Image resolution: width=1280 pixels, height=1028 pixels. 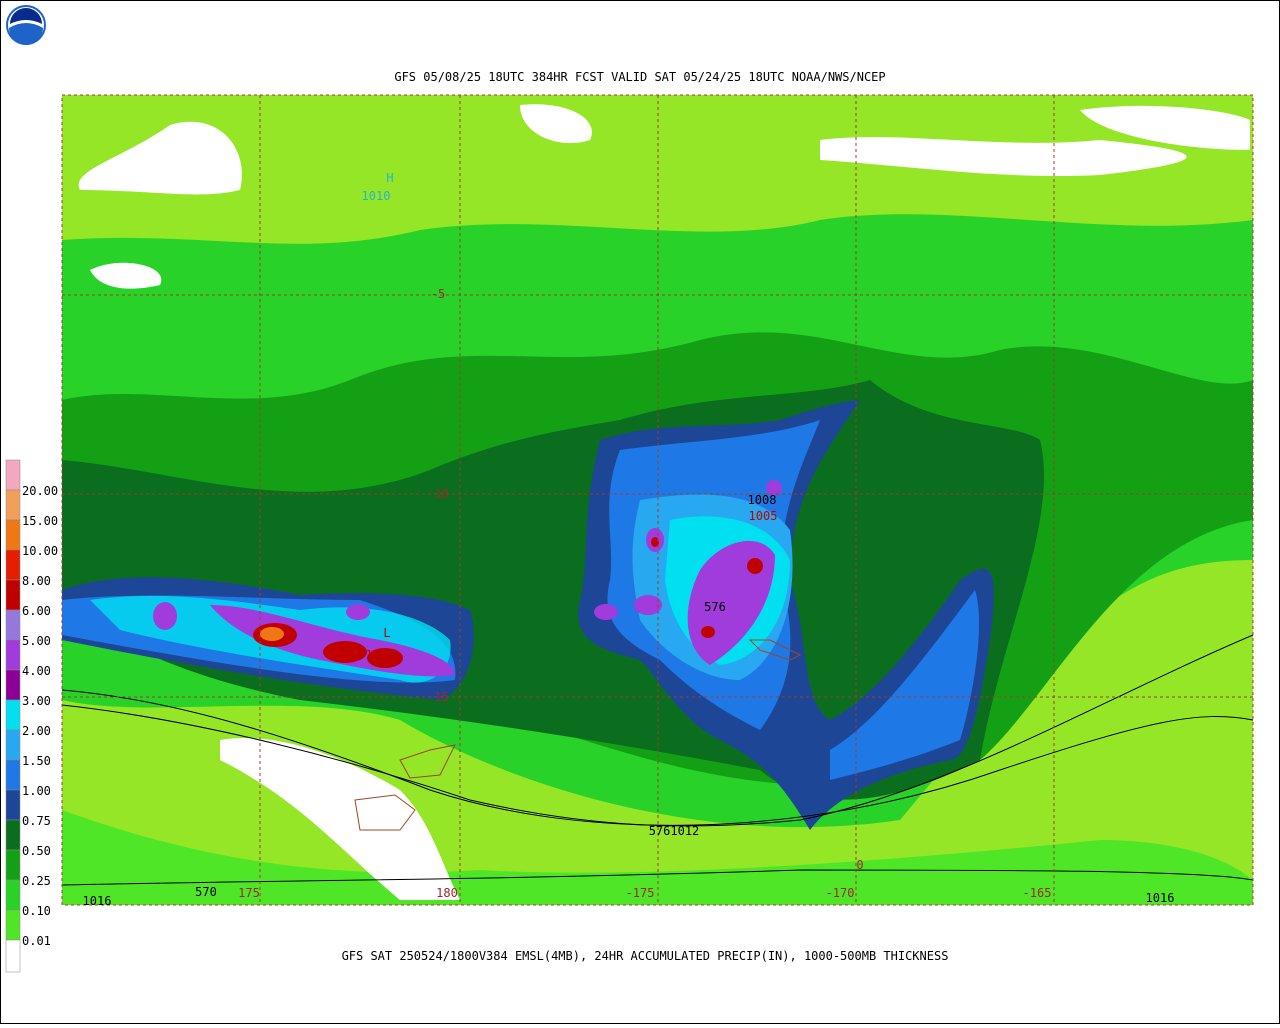 I want to click on legend-label: 4.00, so click(x=36, y=671).